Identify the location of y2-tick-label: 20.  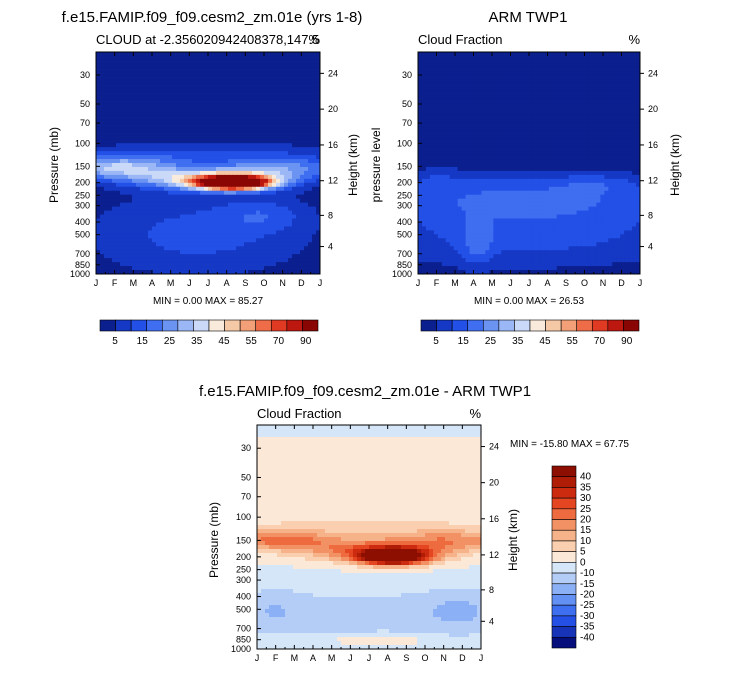
(333, 109).